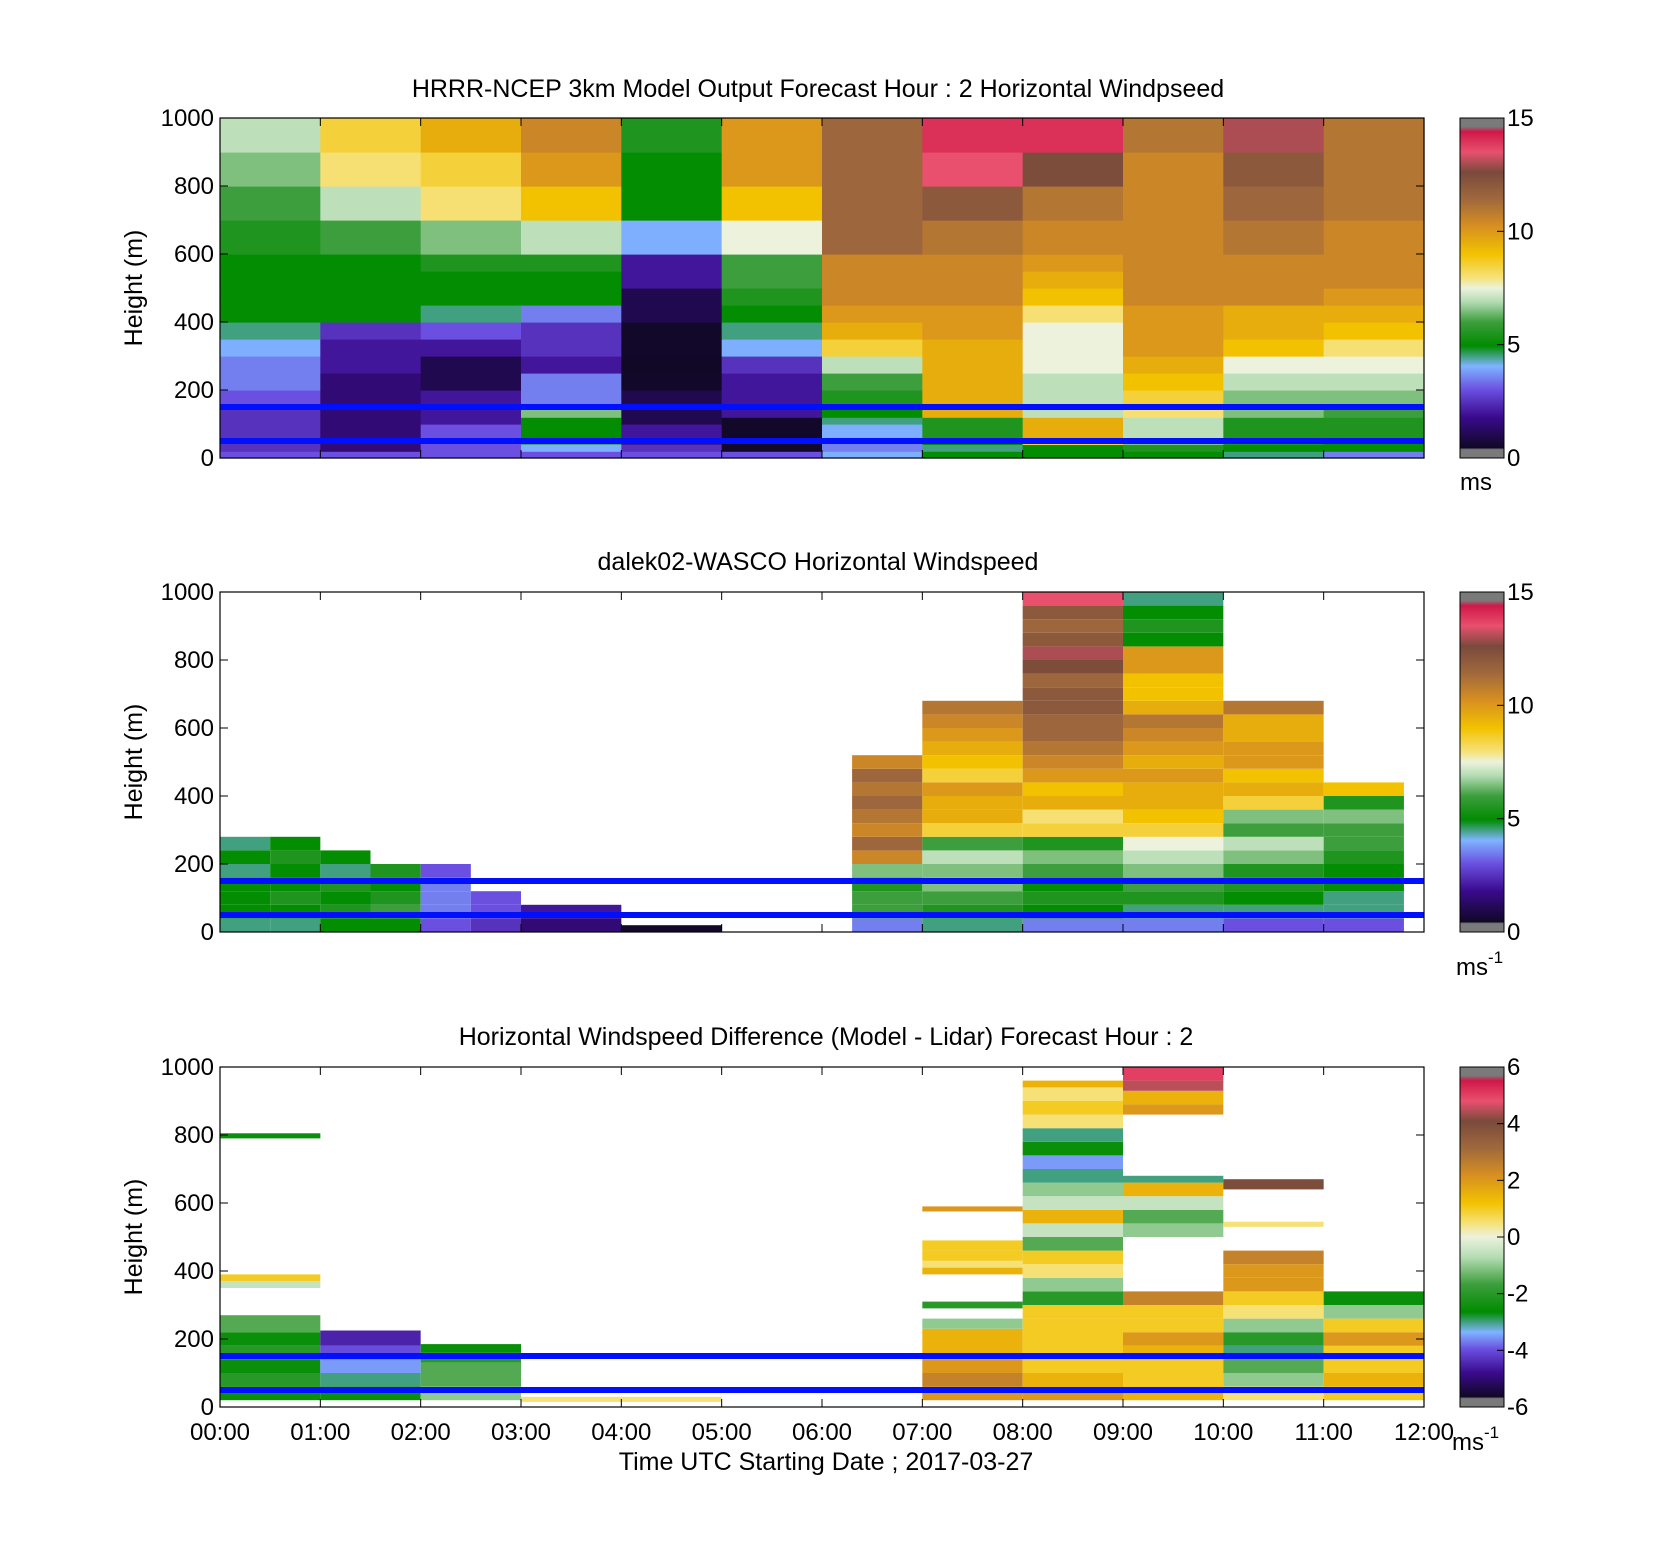 The height and width of the screenshot is (1561, 1680). What do you see at coordinates (521, 1432) in the screenshot?
I see `x-tick-label: 03:00` at bounding box center [521, 1432].